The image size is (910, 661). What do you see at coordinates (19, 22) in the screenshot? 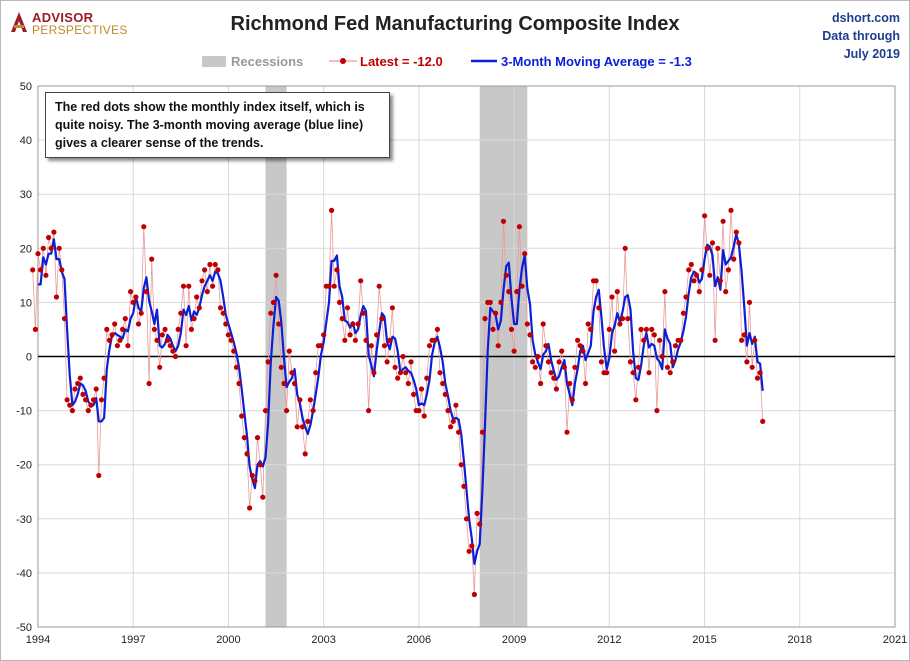
I see `logo-mark-icon` at bounding box center [19, 22].